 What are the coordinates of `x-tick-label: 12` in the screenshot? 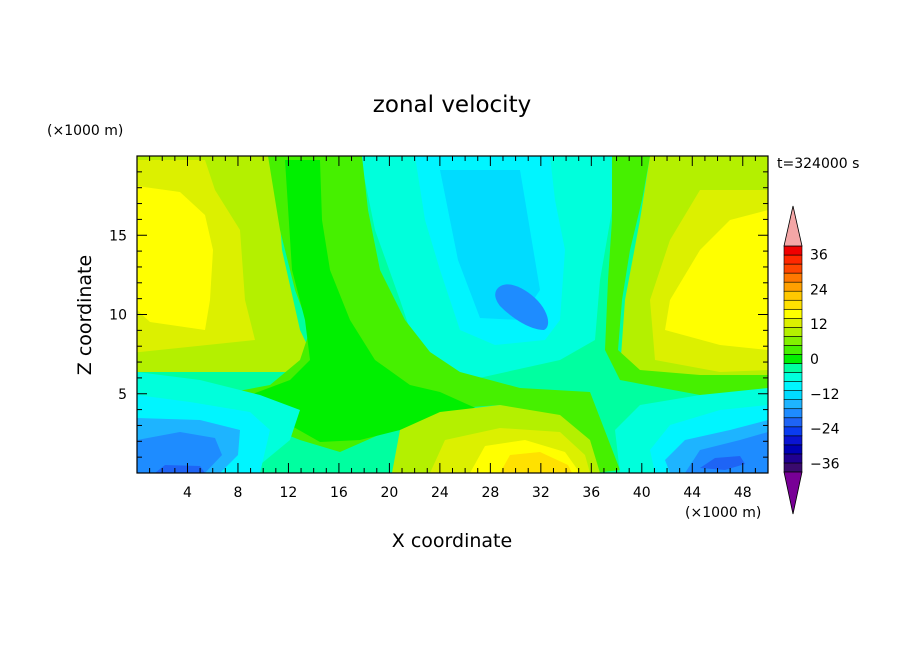 It's located at (289, 493).